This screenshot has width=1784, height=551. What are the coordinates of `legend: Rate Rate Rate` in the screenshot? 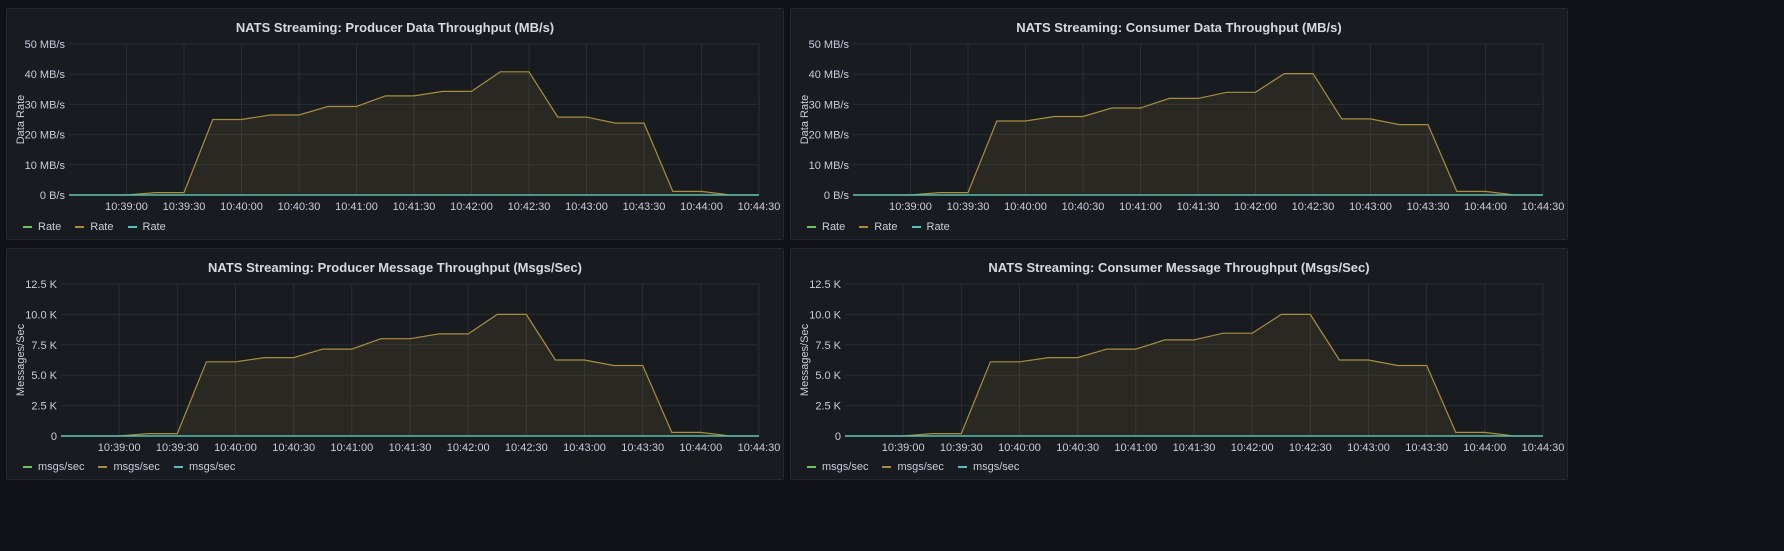 It's located at (94, 227).